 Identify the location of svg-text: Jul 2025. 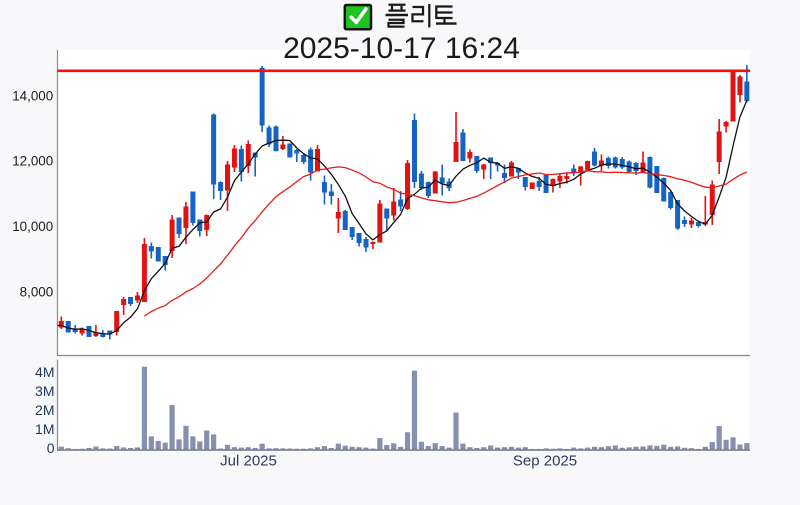
(248, 461).